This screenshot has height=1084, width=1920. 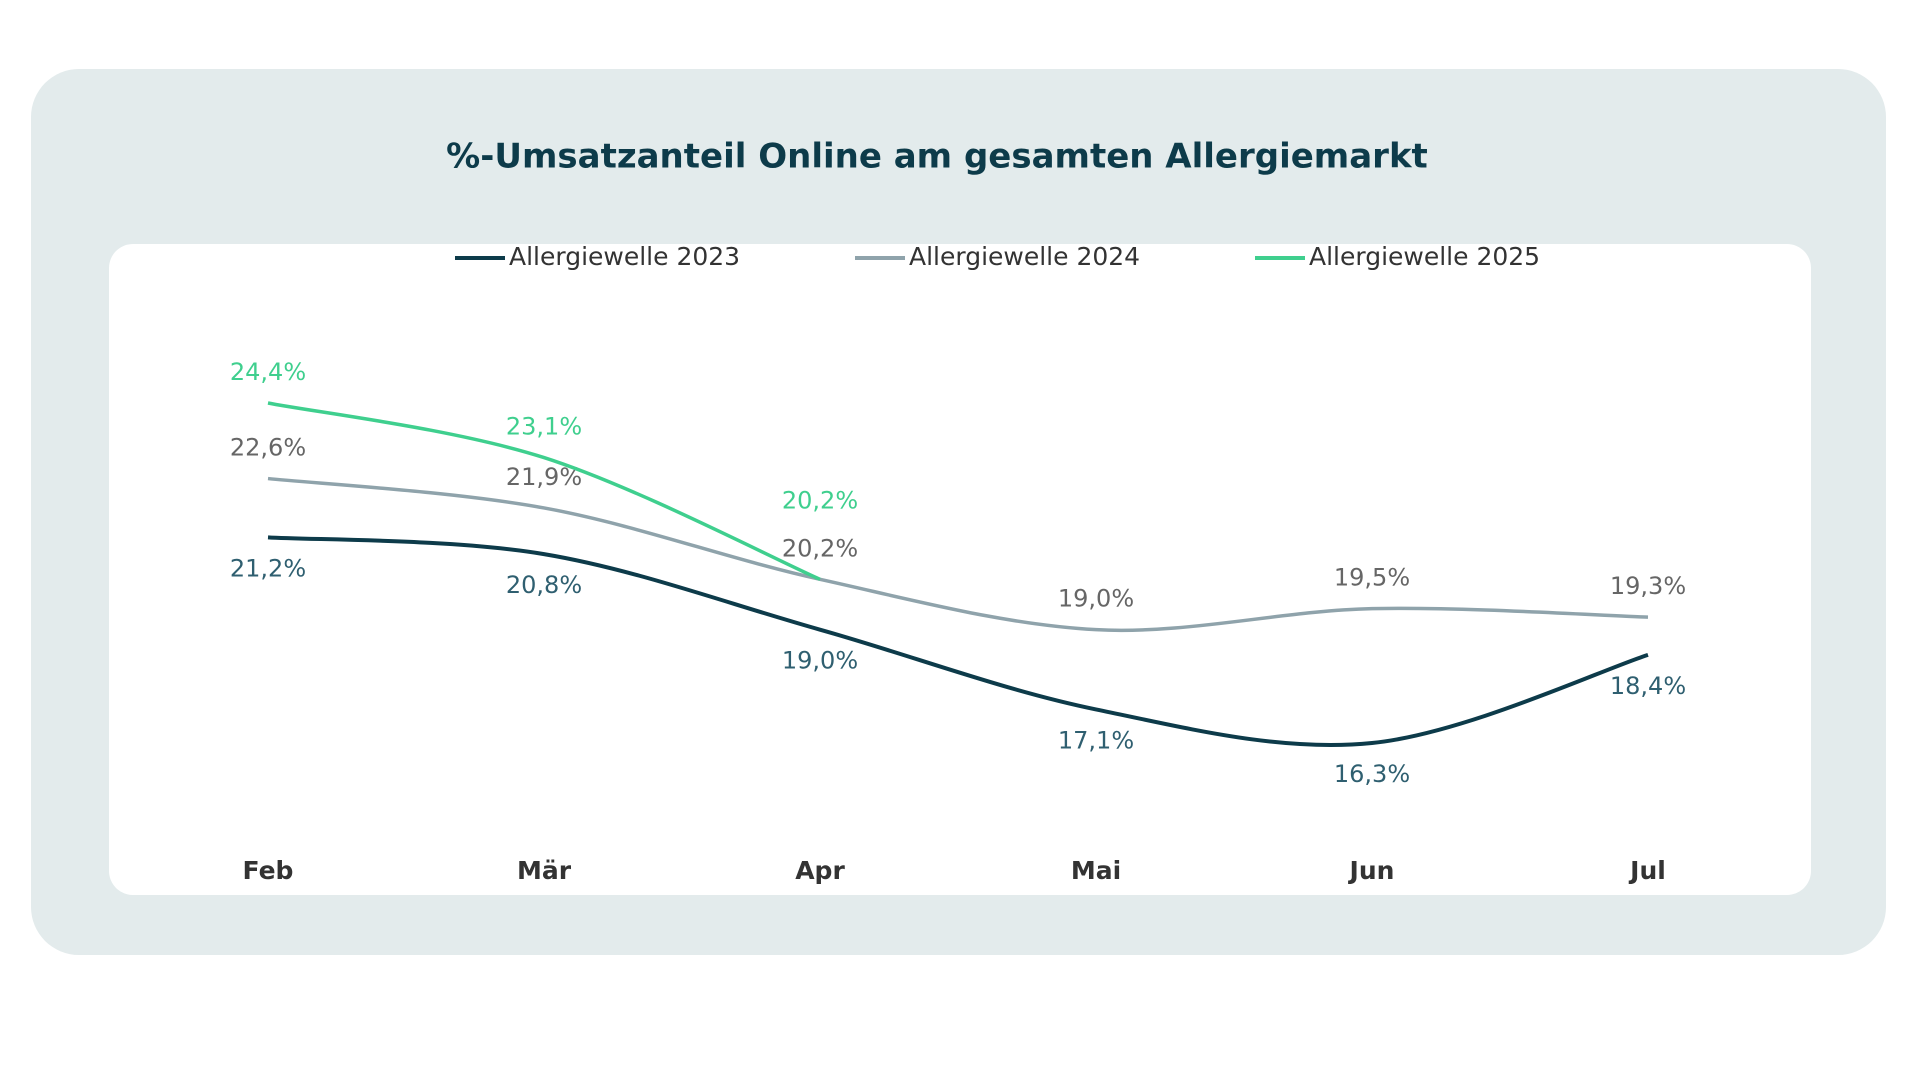 What do you see at coordinates (1024, 256) in the screenshot?
I see `legend-label: Allergiewelle 2024` at bounding box center [1024, 256].